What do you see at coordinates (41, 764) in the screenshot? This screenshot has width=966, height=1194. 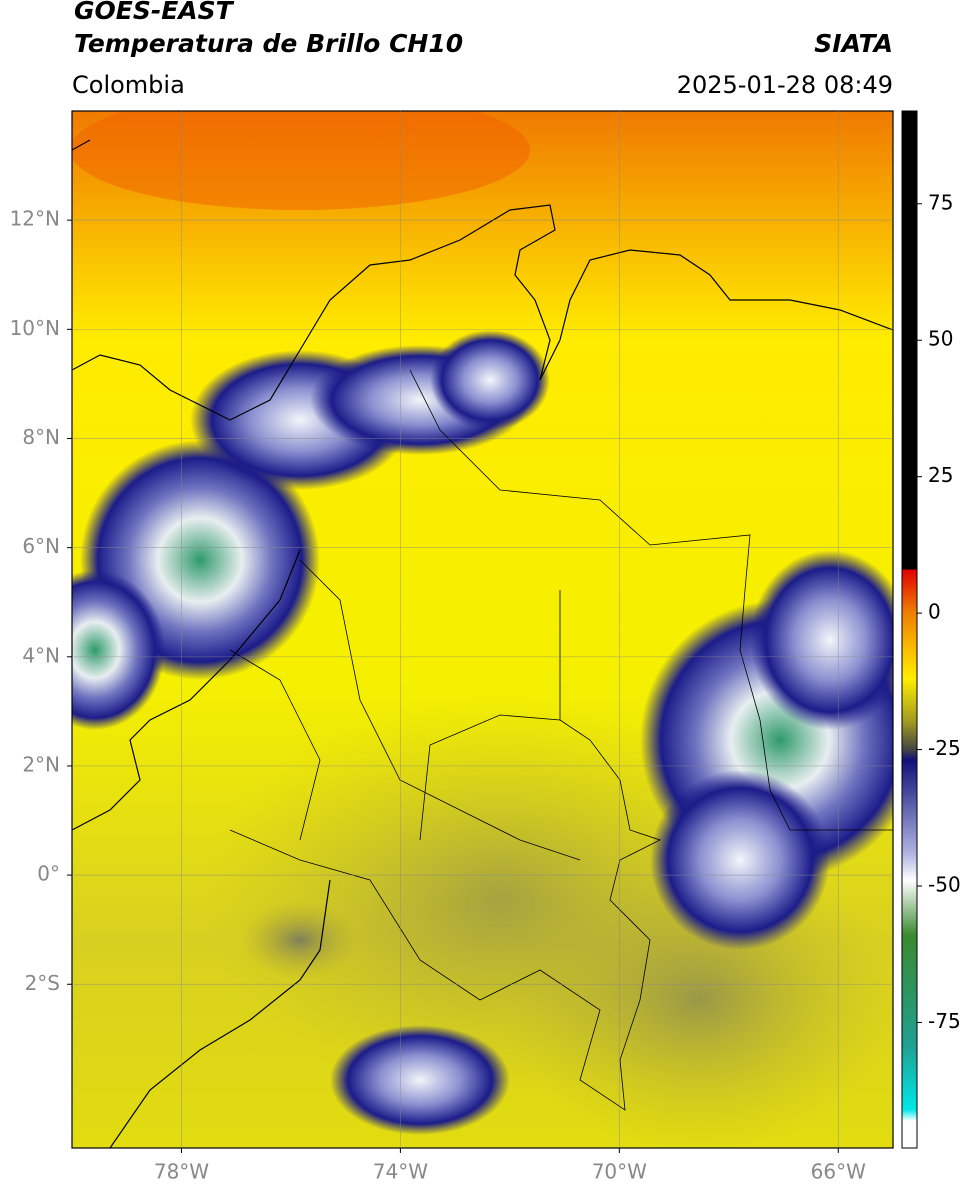 I see `lat-tick-label: 2°N` at bounding box center [41, 764].